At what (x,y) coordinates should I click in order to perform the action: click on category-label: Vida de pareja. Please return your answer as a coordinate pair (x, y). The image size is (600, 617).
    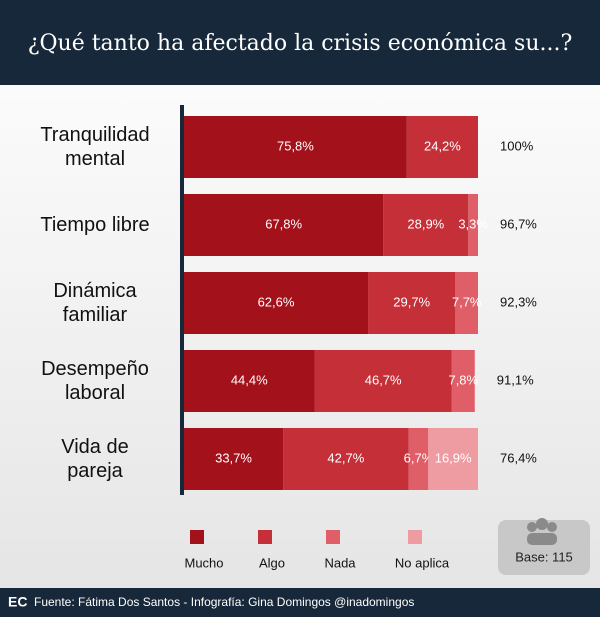
    Looking at the image, I should click on (95, 459).